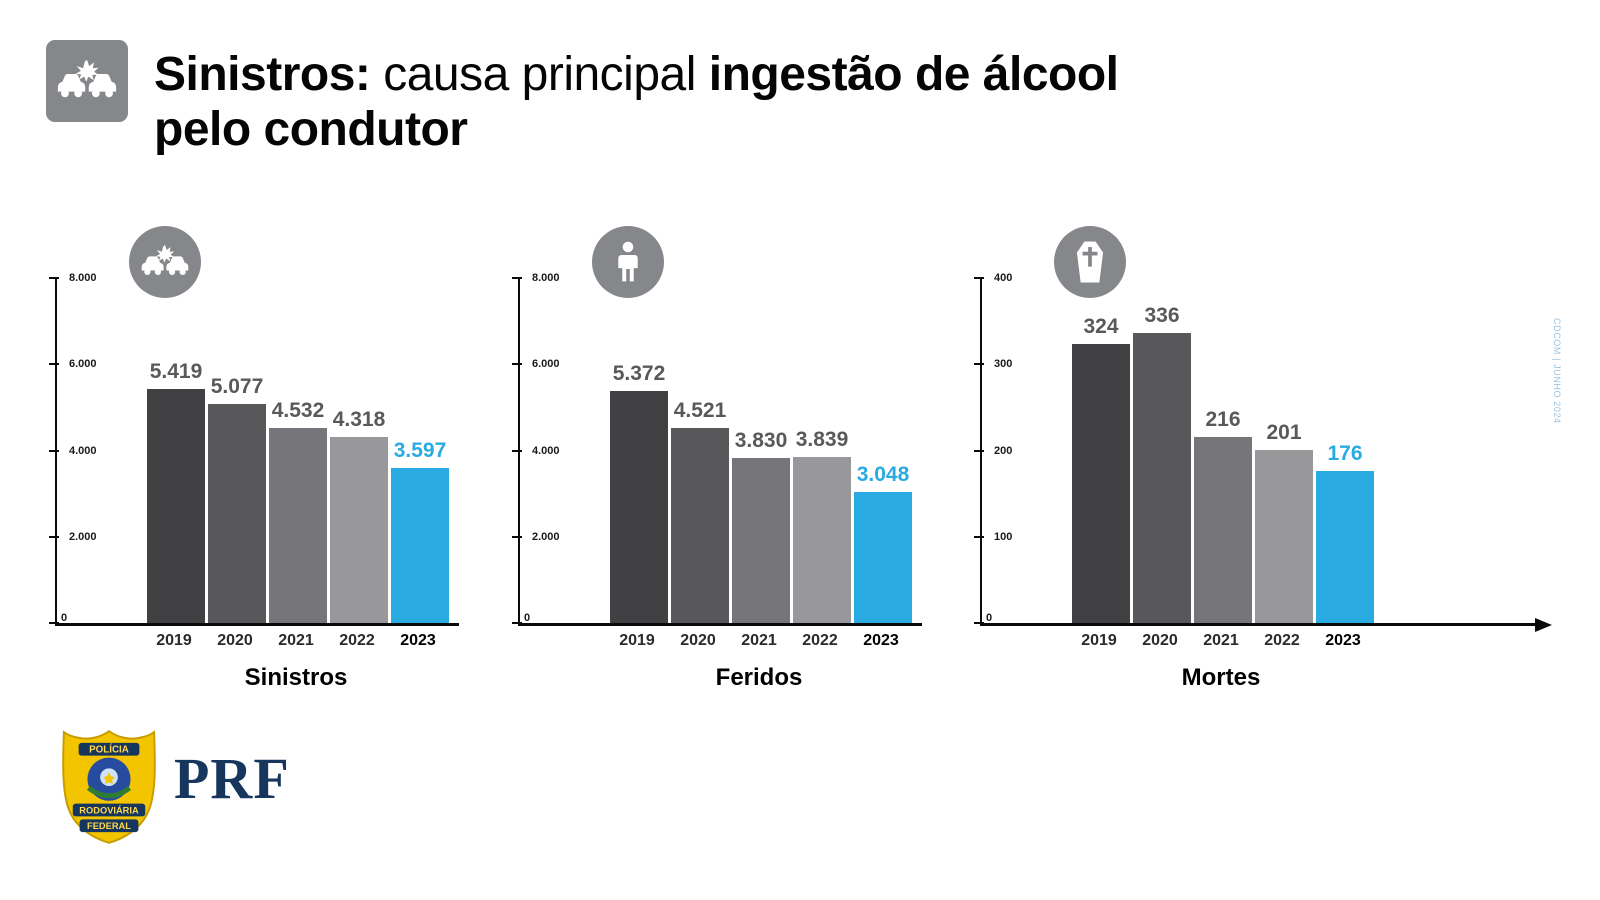  I want to click on y-axis-tick-label: 400, so click(1003, 278).